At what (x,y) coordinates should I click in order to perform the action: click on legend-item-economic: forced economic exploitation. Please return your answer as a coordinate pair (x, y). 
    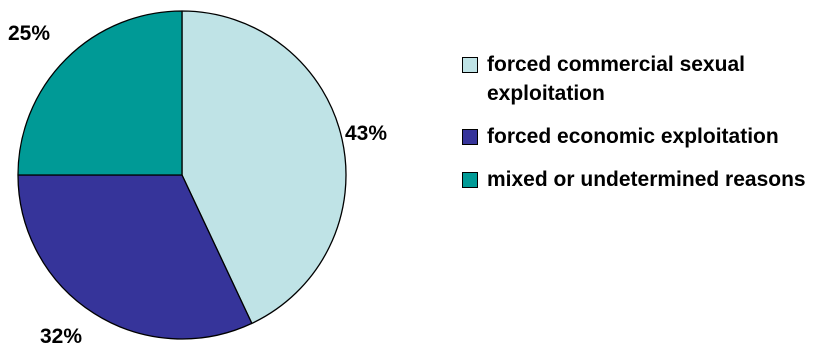
    Looking at the image, I should click on (642, 136).